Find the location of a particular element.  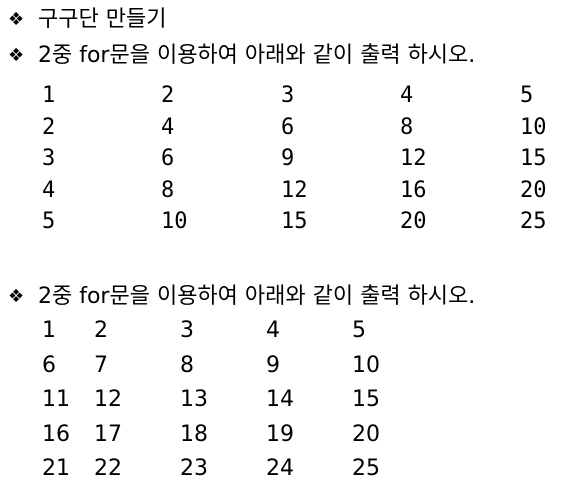

table-cell: 14 is located at coordinates (280, 399).